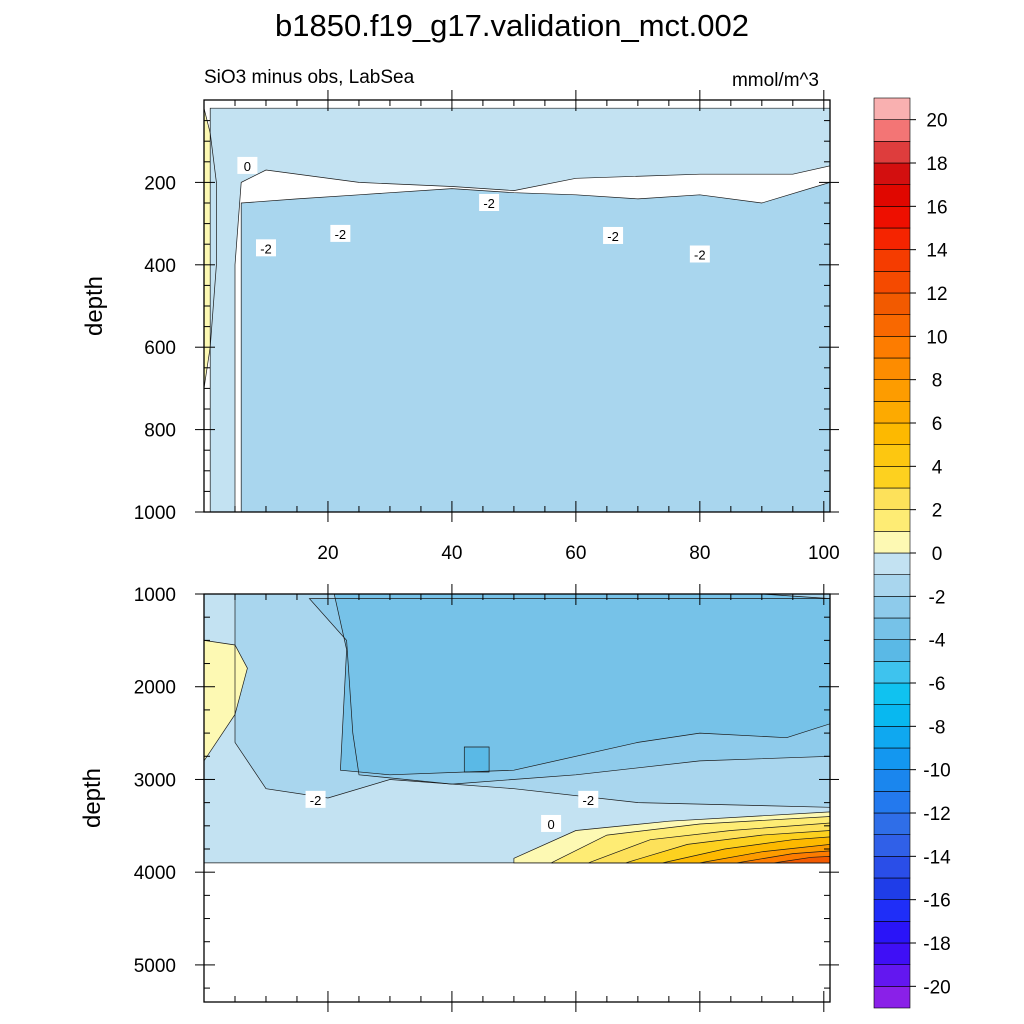 The height and width of the screenshot is (1024, 1024). Describe the element at coordinates (155, 873) in the screenshot. I see `lower-ytick-label: 4000` at that location.